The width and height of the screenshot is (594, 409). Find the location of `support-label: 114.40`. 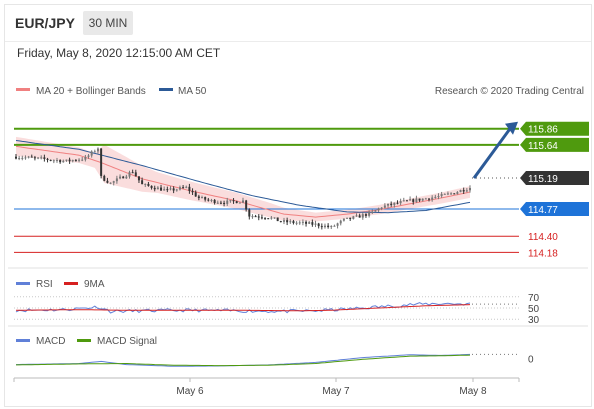

support-label: 114.40 is located at coordinates (543, 237).